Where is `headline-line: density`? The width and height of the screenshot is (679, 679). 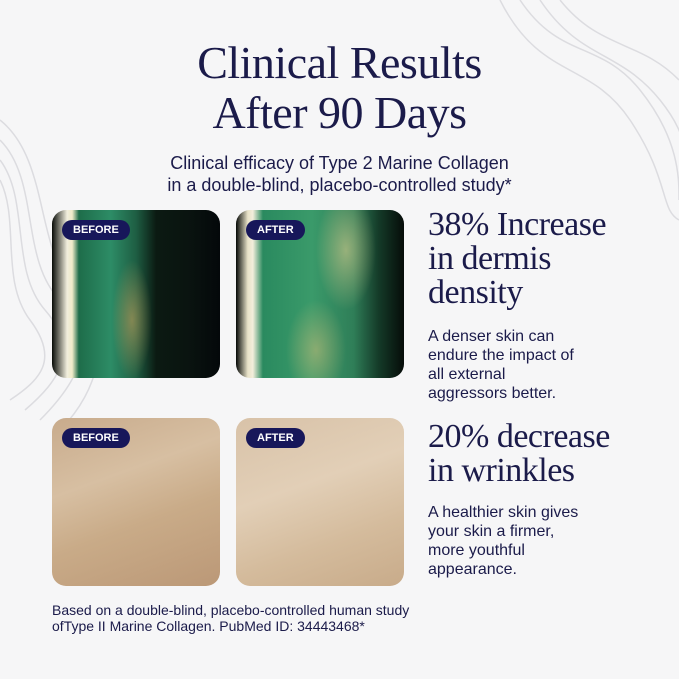 headline-line: density is located at coordinates (475, 292).